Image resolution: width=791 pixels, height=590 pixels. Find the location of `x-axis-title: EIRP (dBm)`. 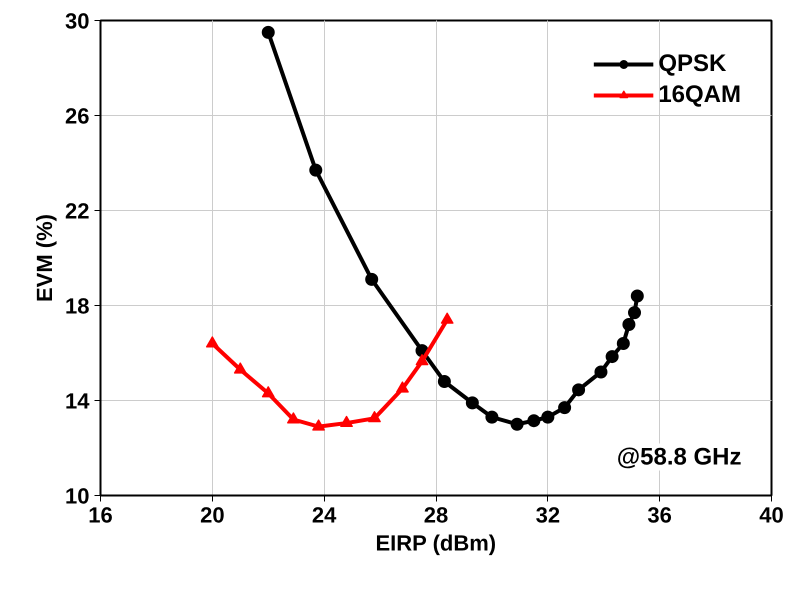

x-axis-title: EIRP (dBm) is located at coordinates (436, 543).